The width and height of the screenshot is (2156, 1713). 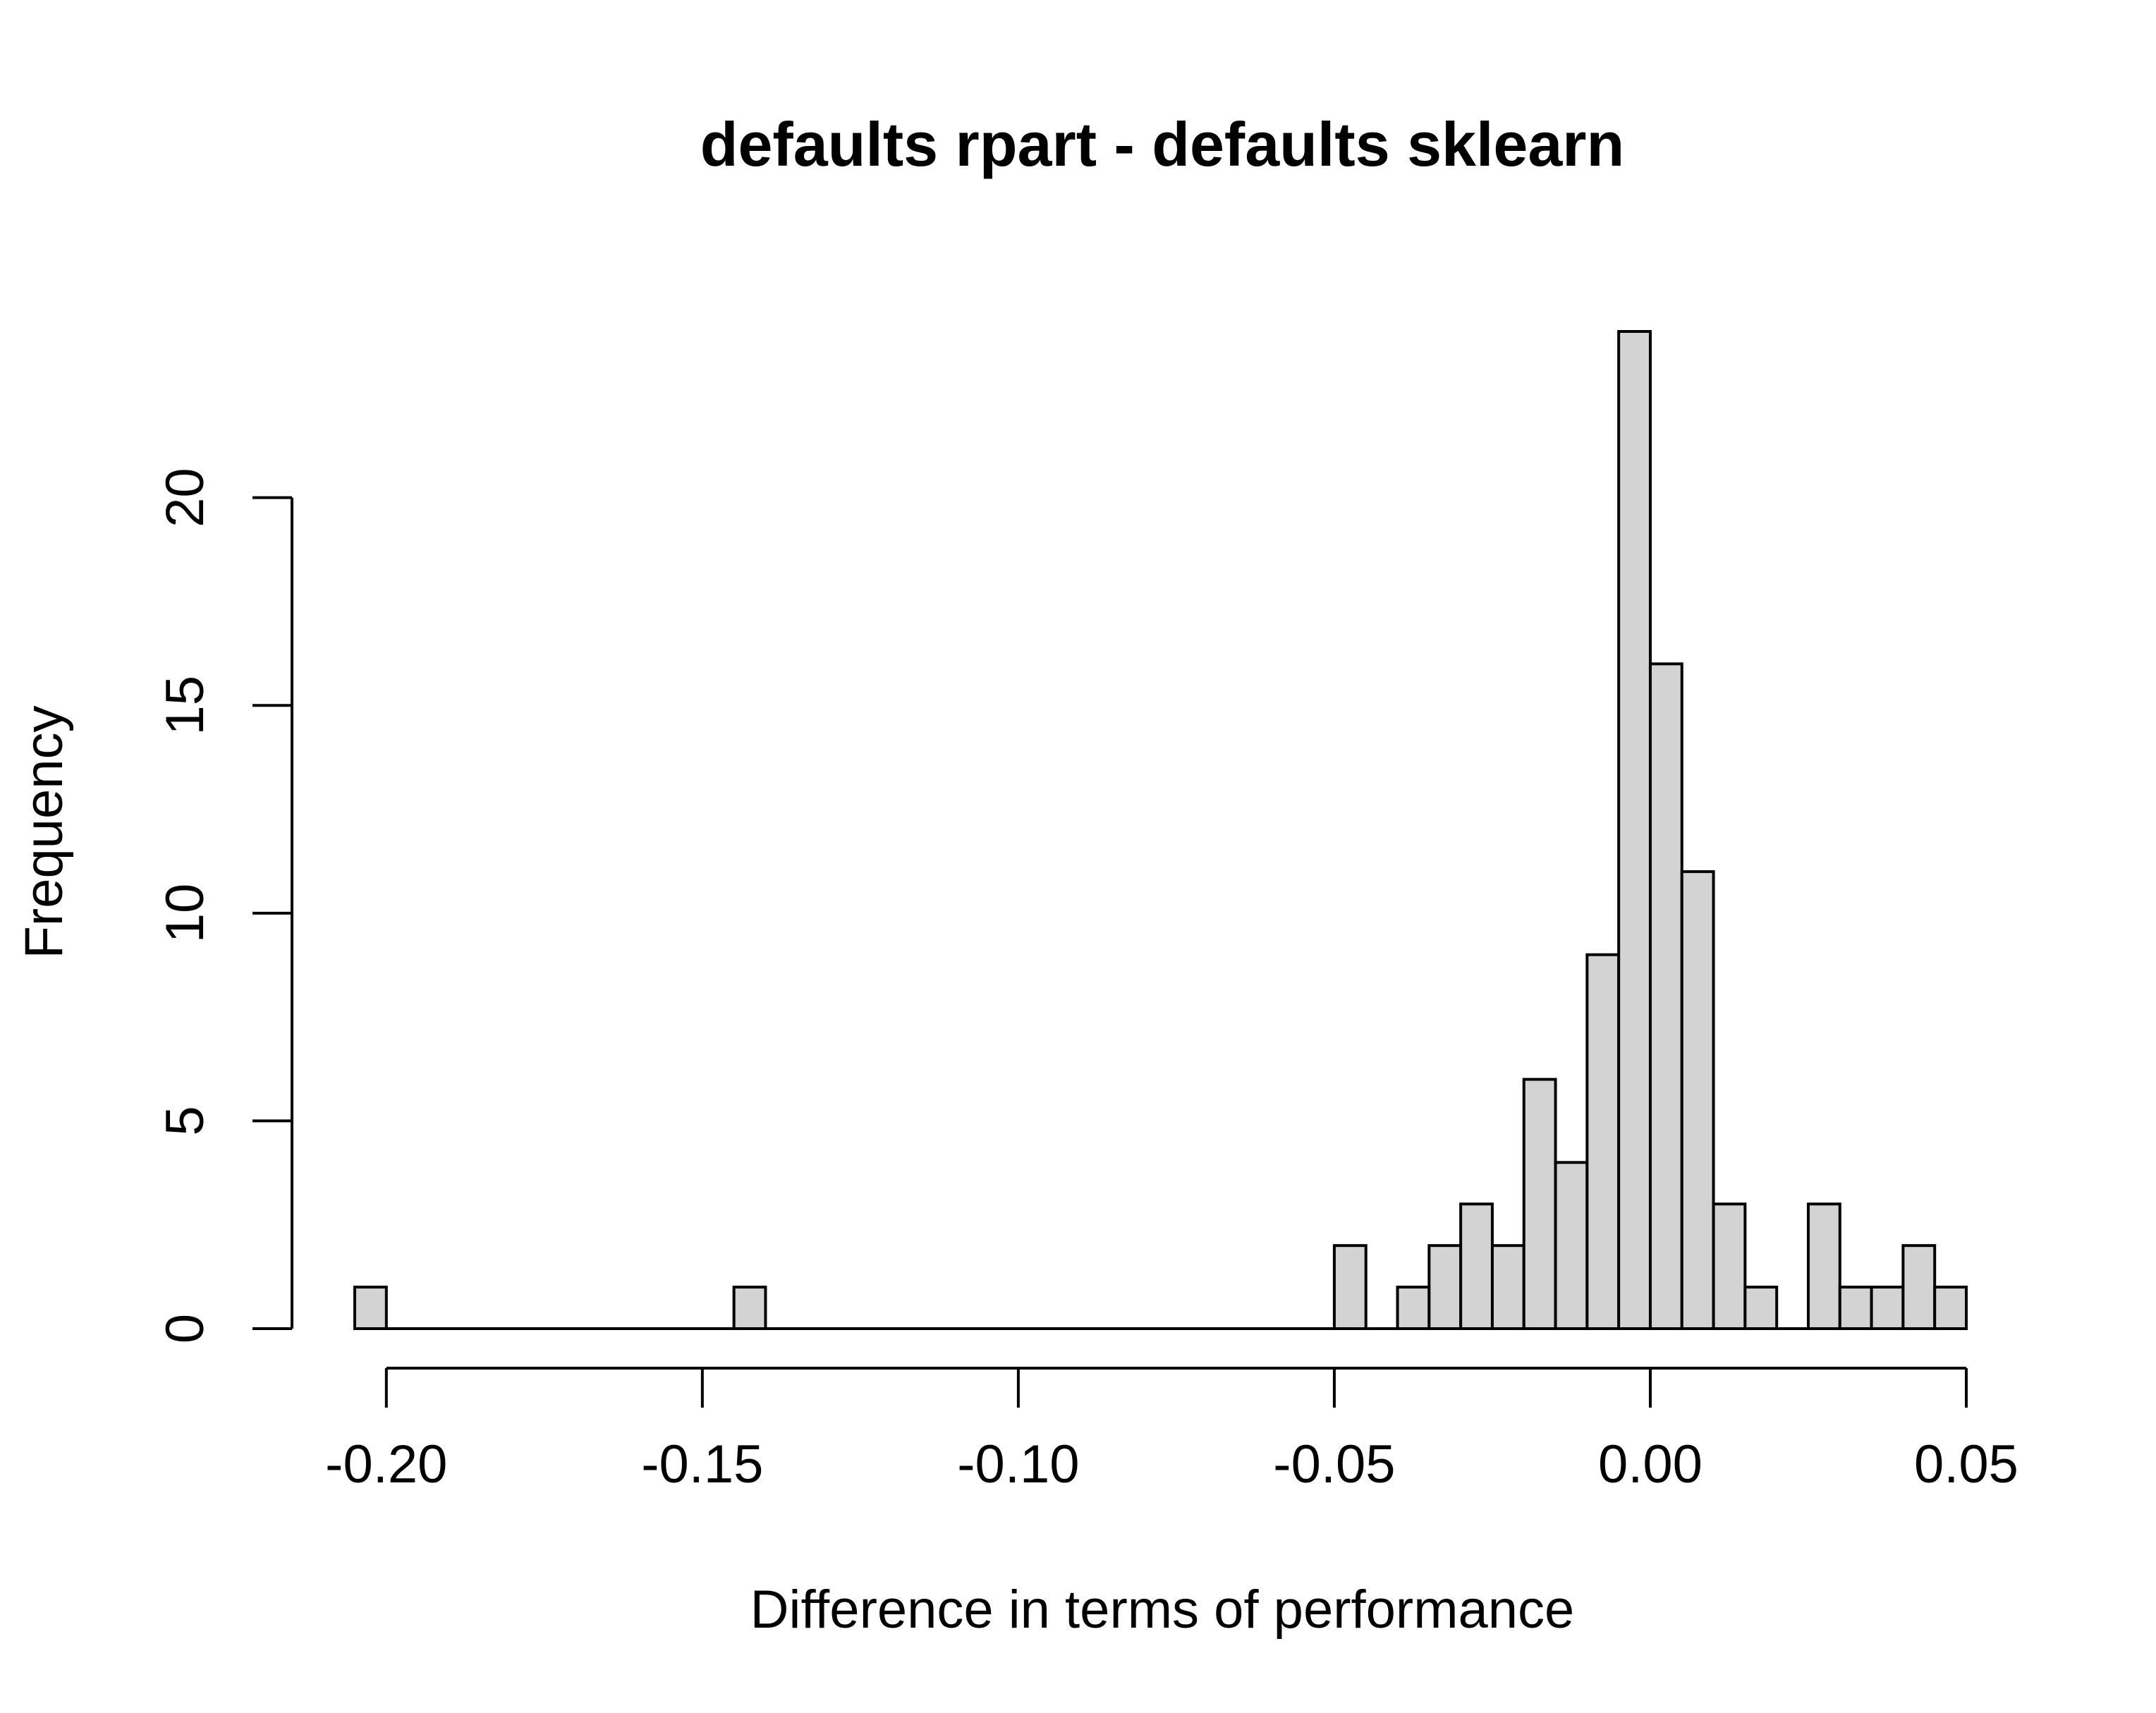 I want to click on x-tick-label-0: -0.20, so click(x=386, y=1464).